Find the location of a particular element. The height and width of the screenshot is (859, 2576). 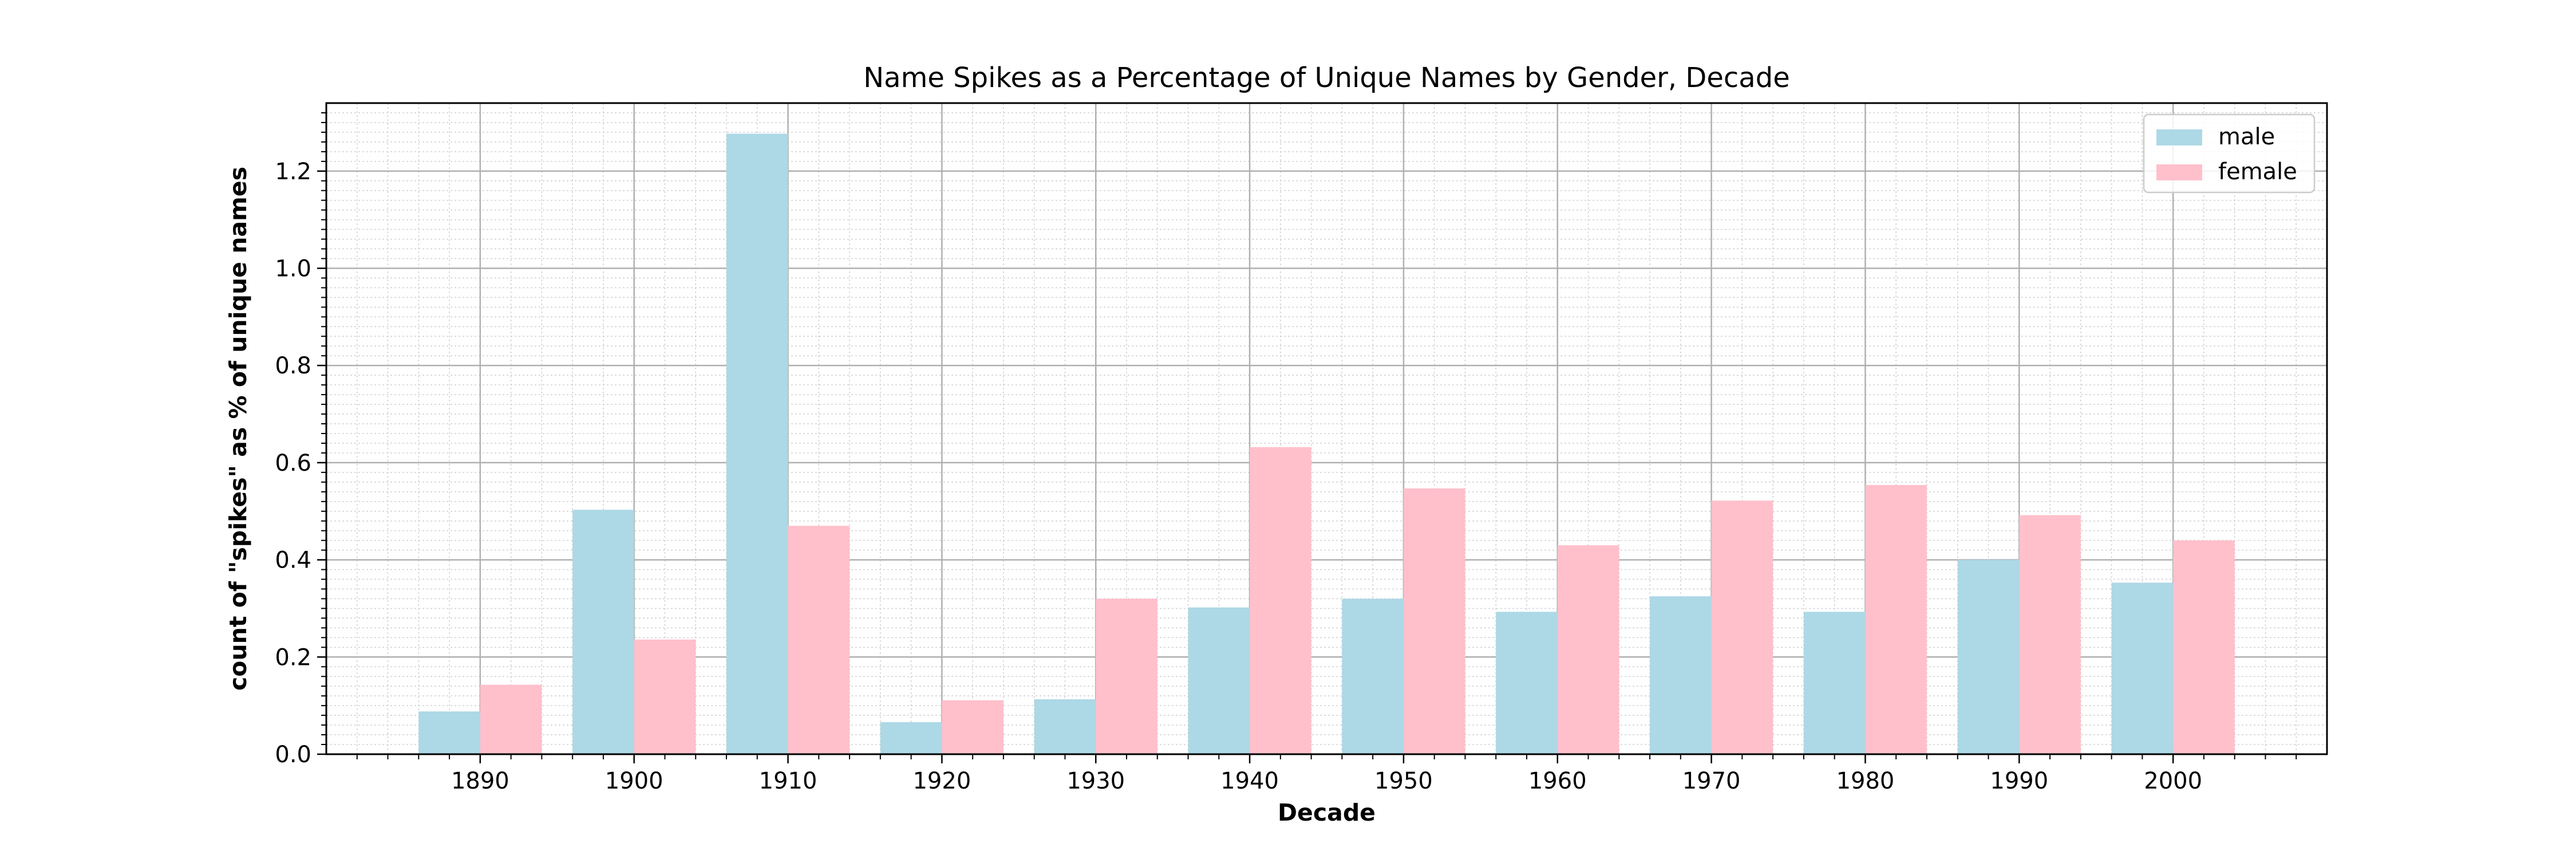

bar-male-1930 is located at coordinates (1065, 726).